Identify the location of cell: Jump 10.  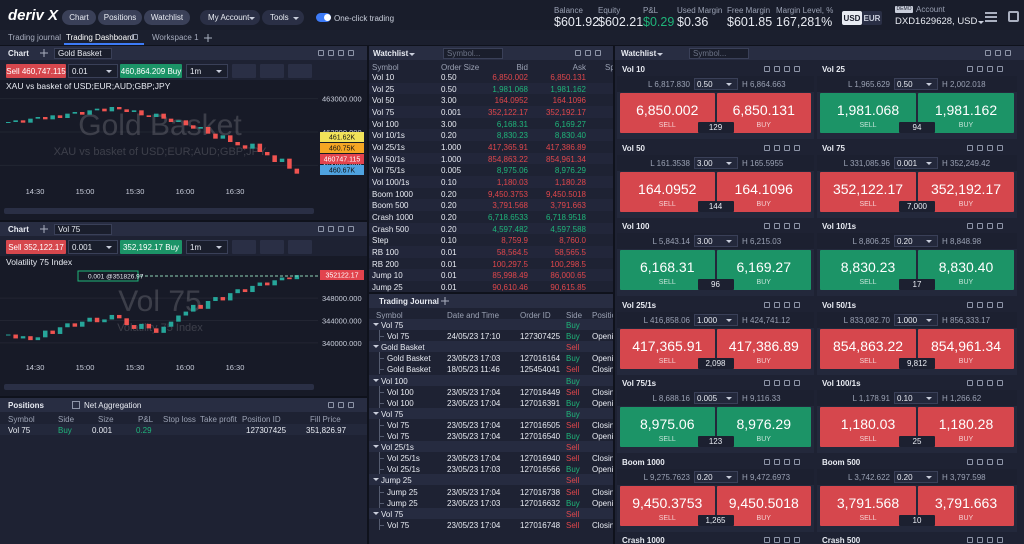
(387, 276).